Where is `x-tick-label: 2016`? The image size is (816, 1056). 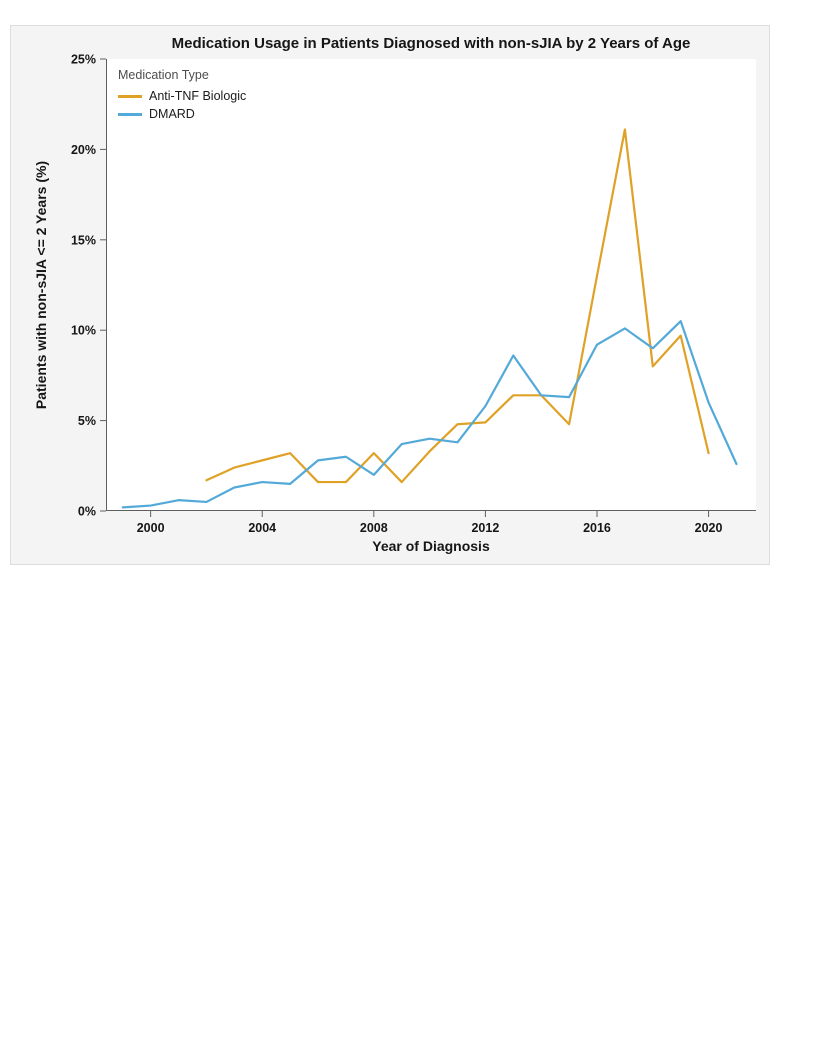
x-tick-label: 2016 is located at coordinates (597, 528).